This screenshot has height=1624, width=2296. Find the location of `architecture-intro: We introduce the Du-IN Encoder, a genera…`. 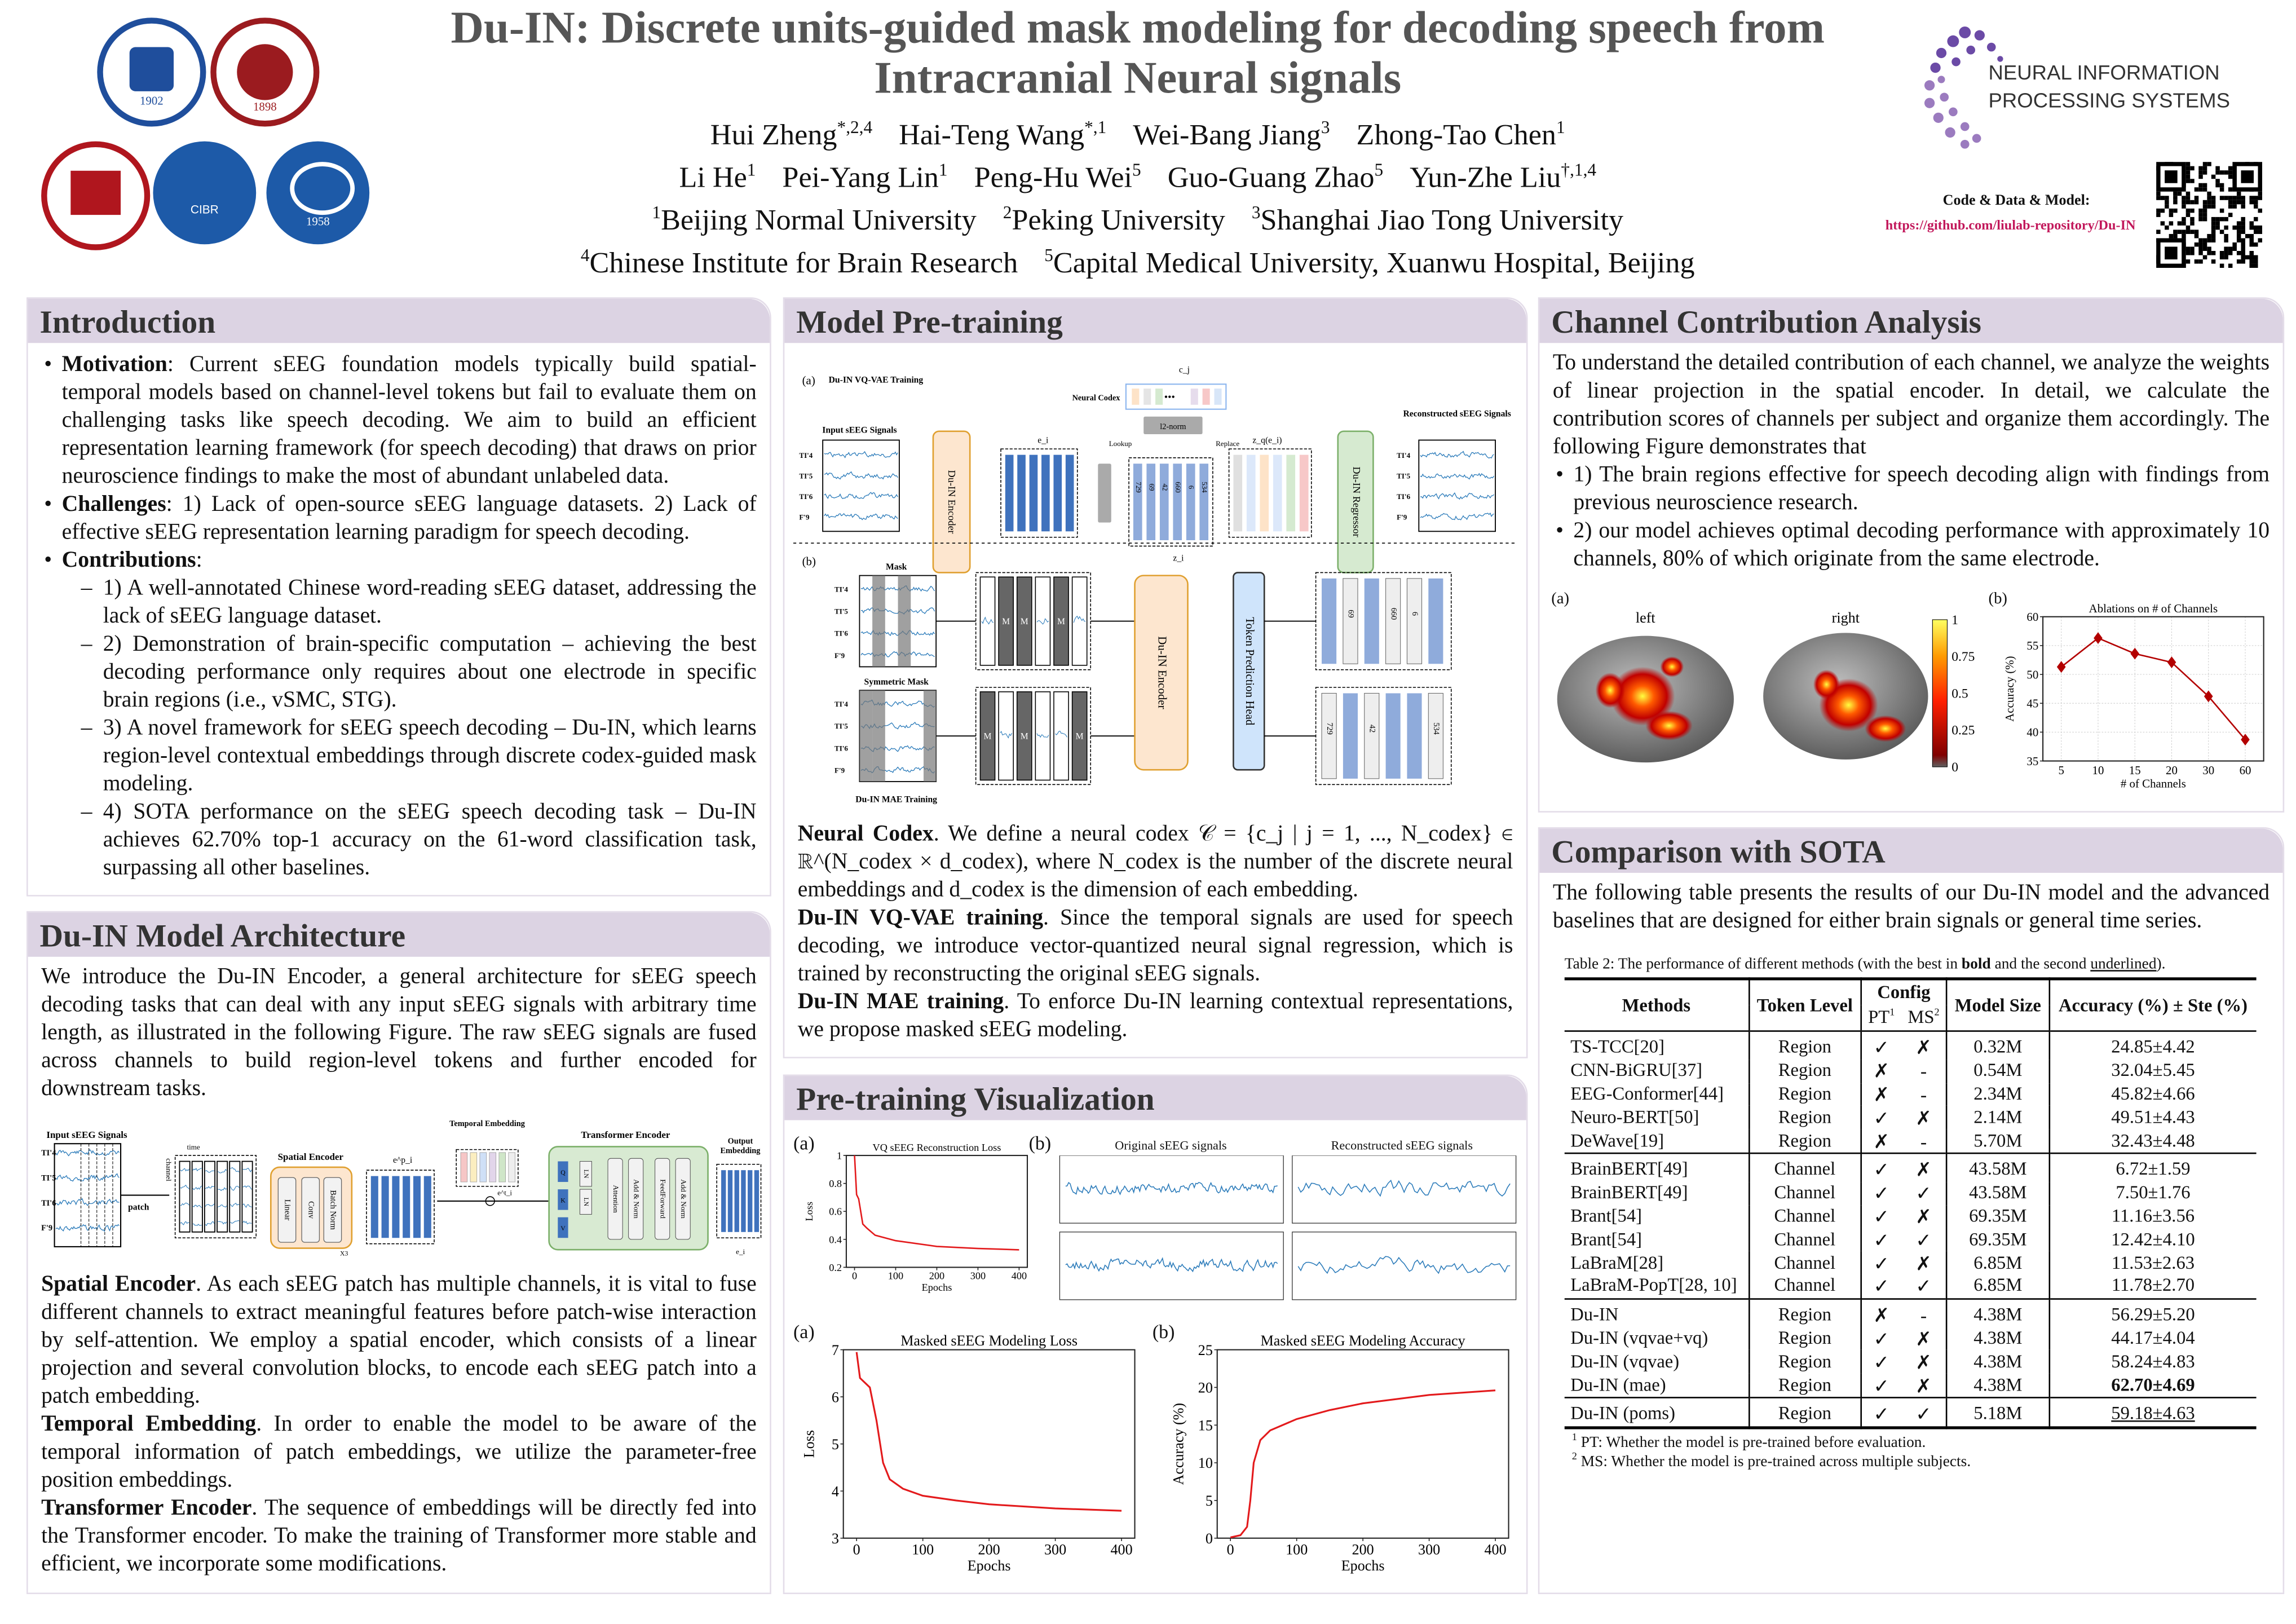

architecture-intro: We introduce the Du-IN Encoder, a genera… is located at coordinates (399, 1032).